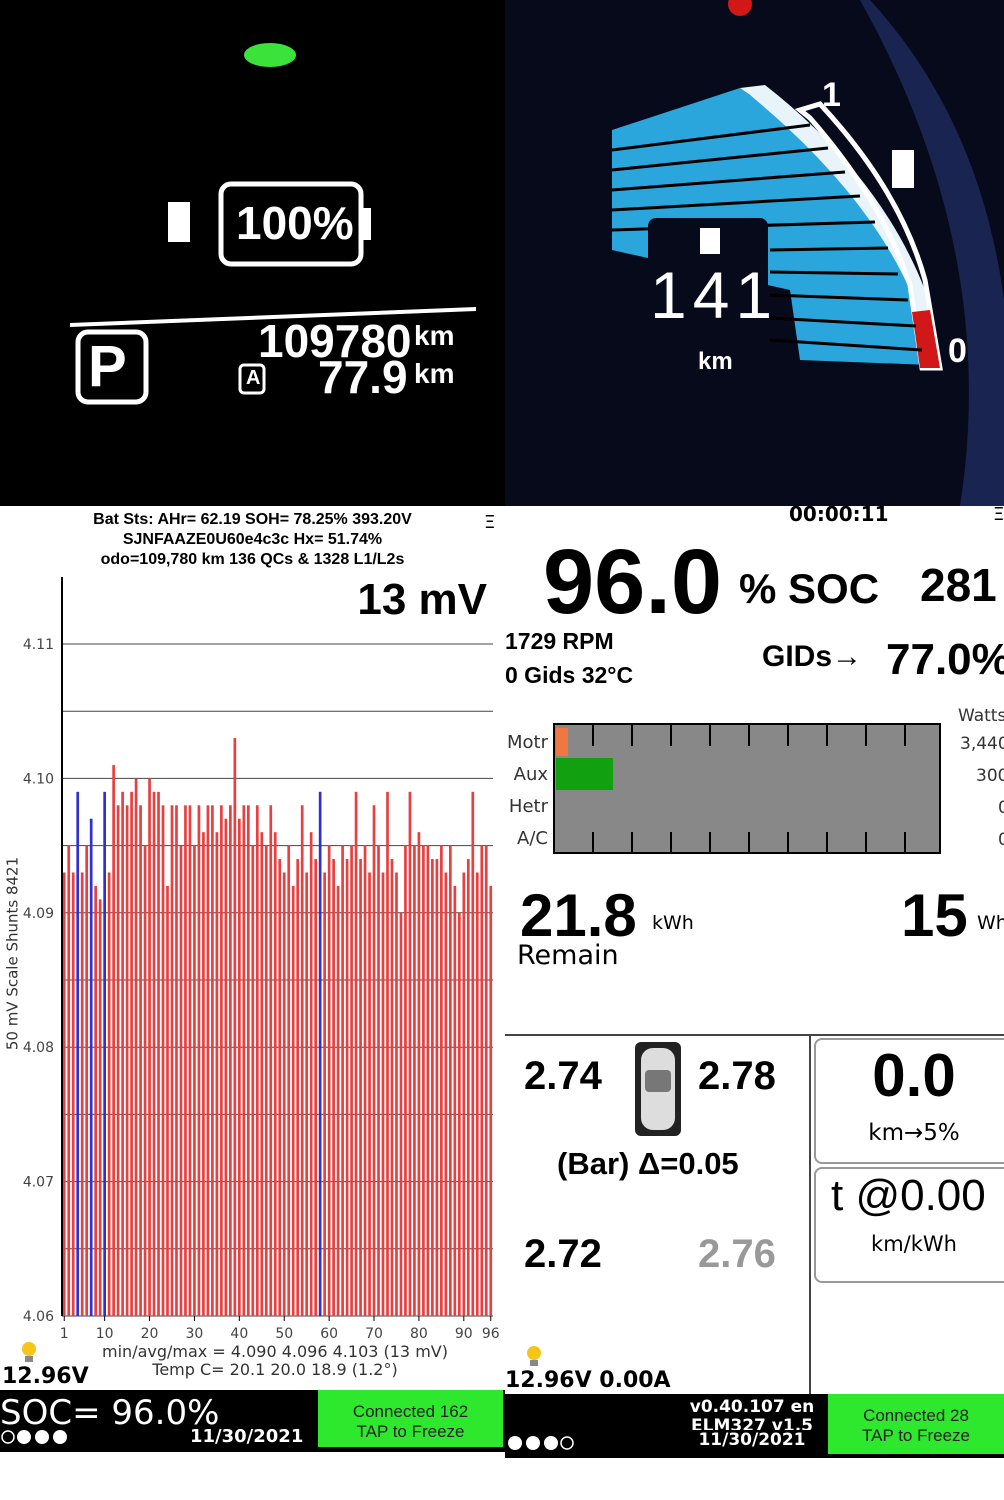  What do you see at coordinates (532, 838) in the screenshot?
I see `power-row-label: A/C` at bounding box center [532, 838].